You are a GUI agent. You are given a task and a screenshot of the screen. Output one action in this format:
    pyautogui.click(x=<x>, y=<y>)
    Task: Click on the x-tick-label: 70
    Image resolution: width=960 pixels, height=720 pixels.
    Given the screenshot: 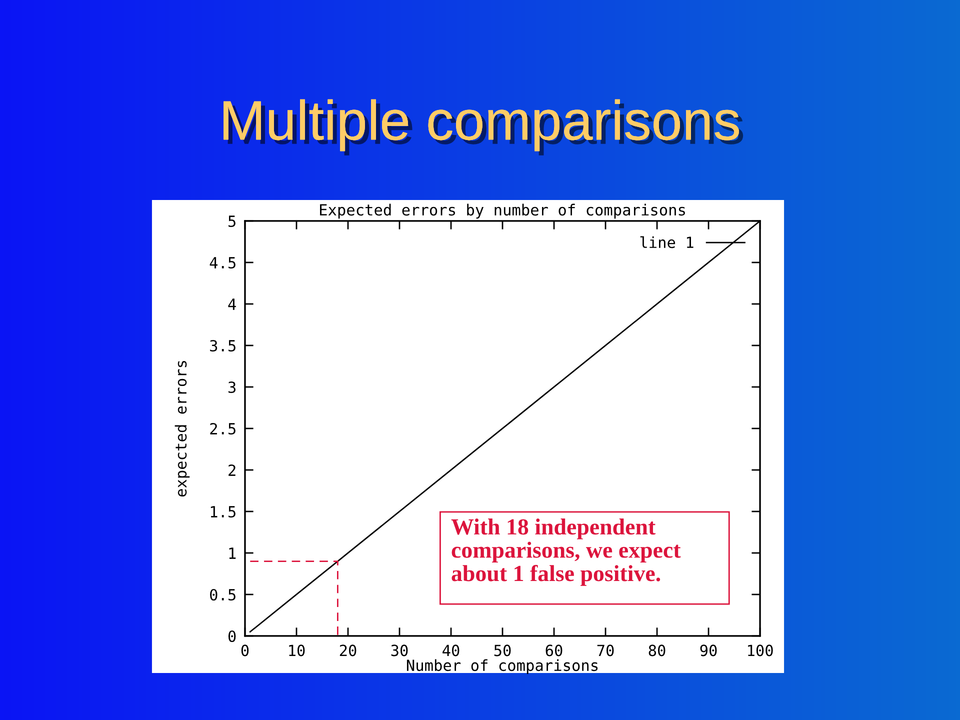 What is the action you would take?
    pyautogui.click(x=605, y=650)
    